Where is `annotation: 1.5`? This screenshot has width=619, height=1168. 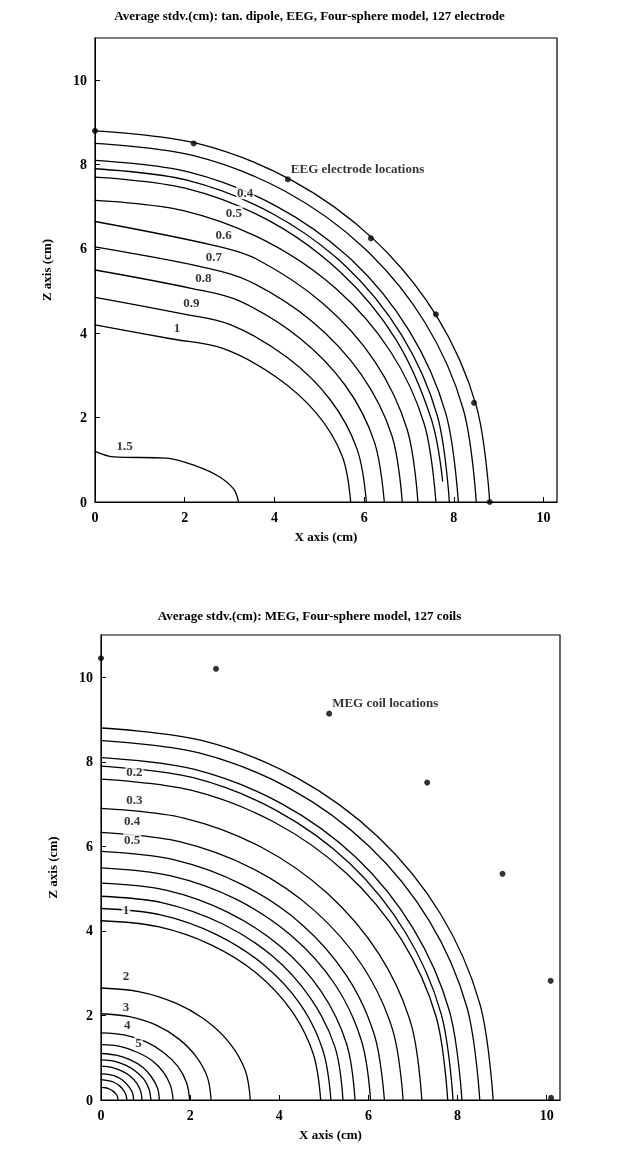
annotation: 1.5 is located at coordinates (125, 446).